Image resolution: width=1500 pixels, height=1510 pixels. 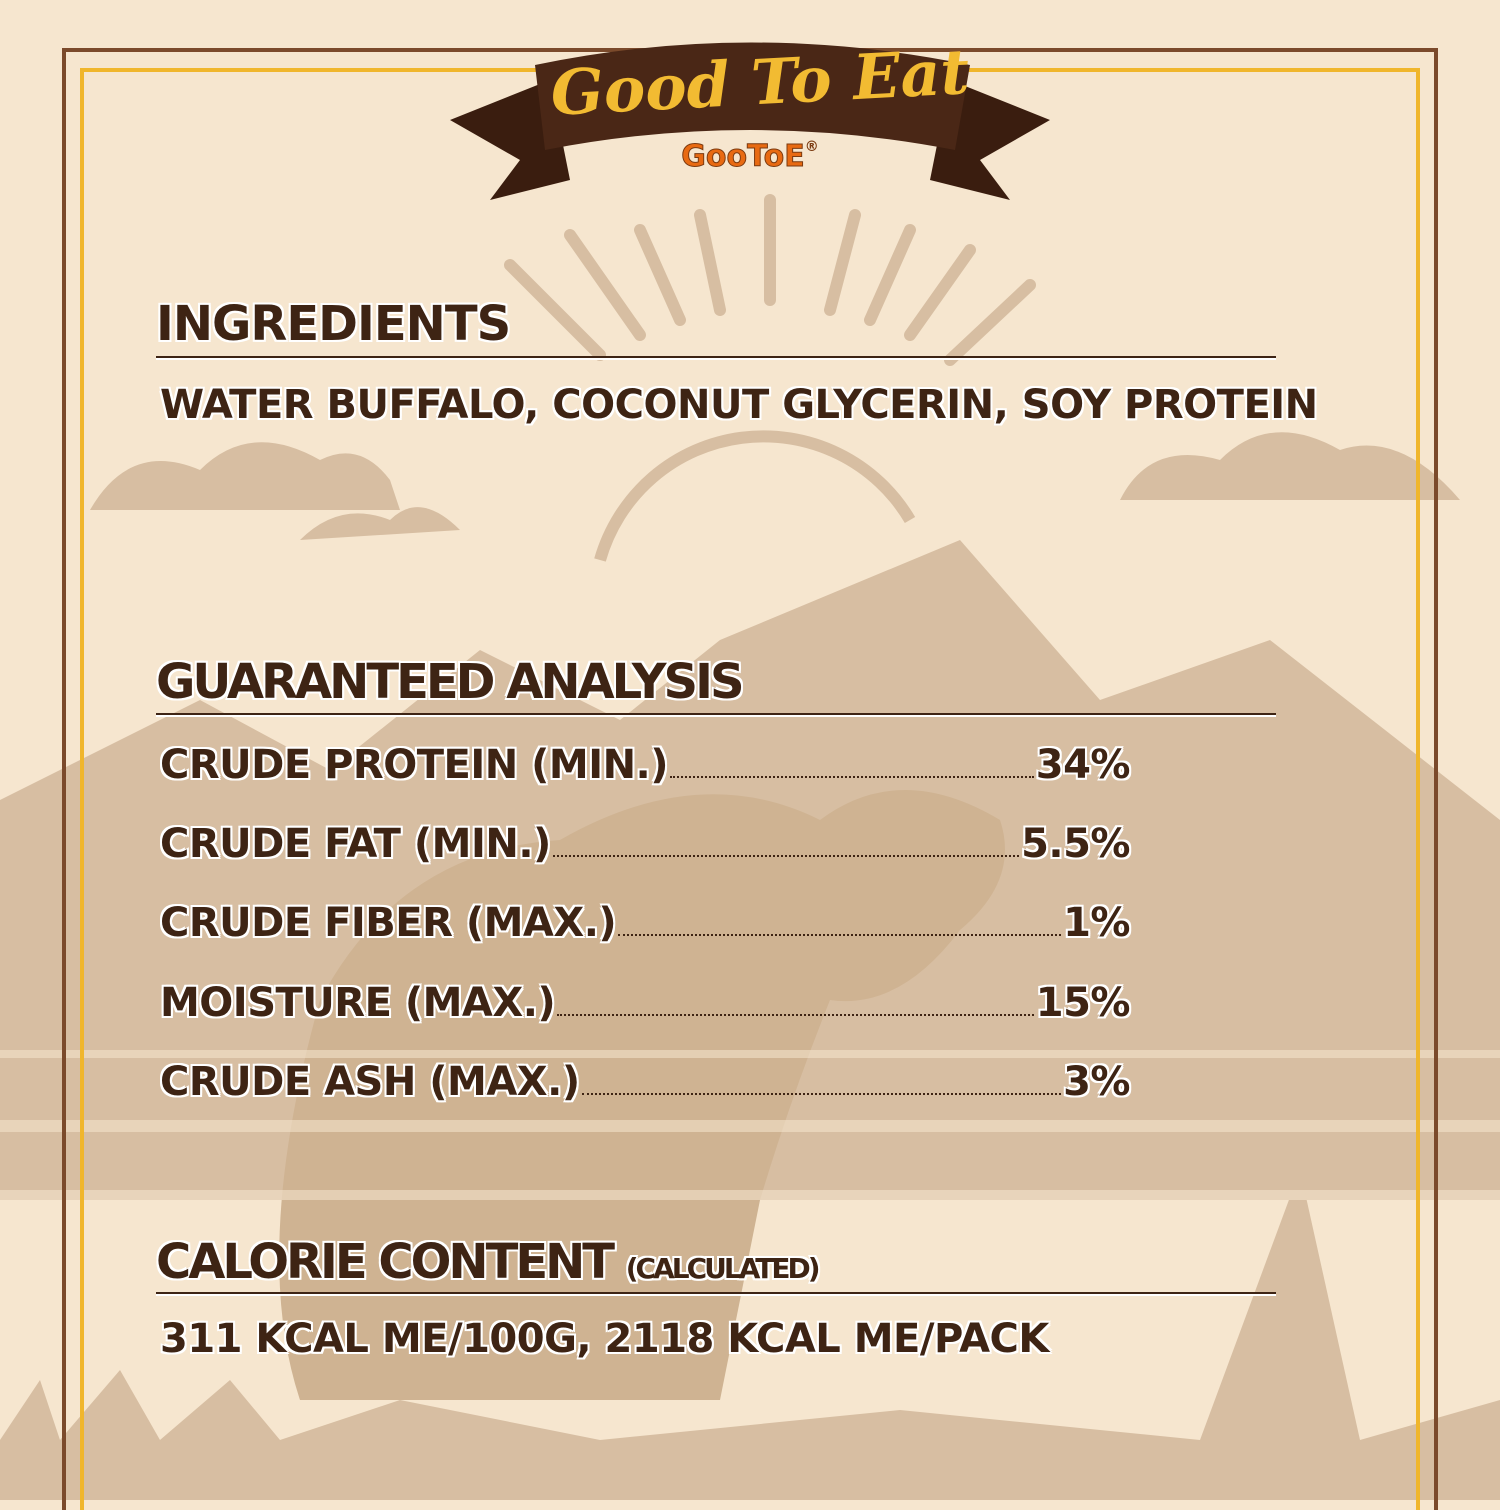 I want to click on analysis-label: MOISTURE (MAX.), so click(x=358, y=1003).